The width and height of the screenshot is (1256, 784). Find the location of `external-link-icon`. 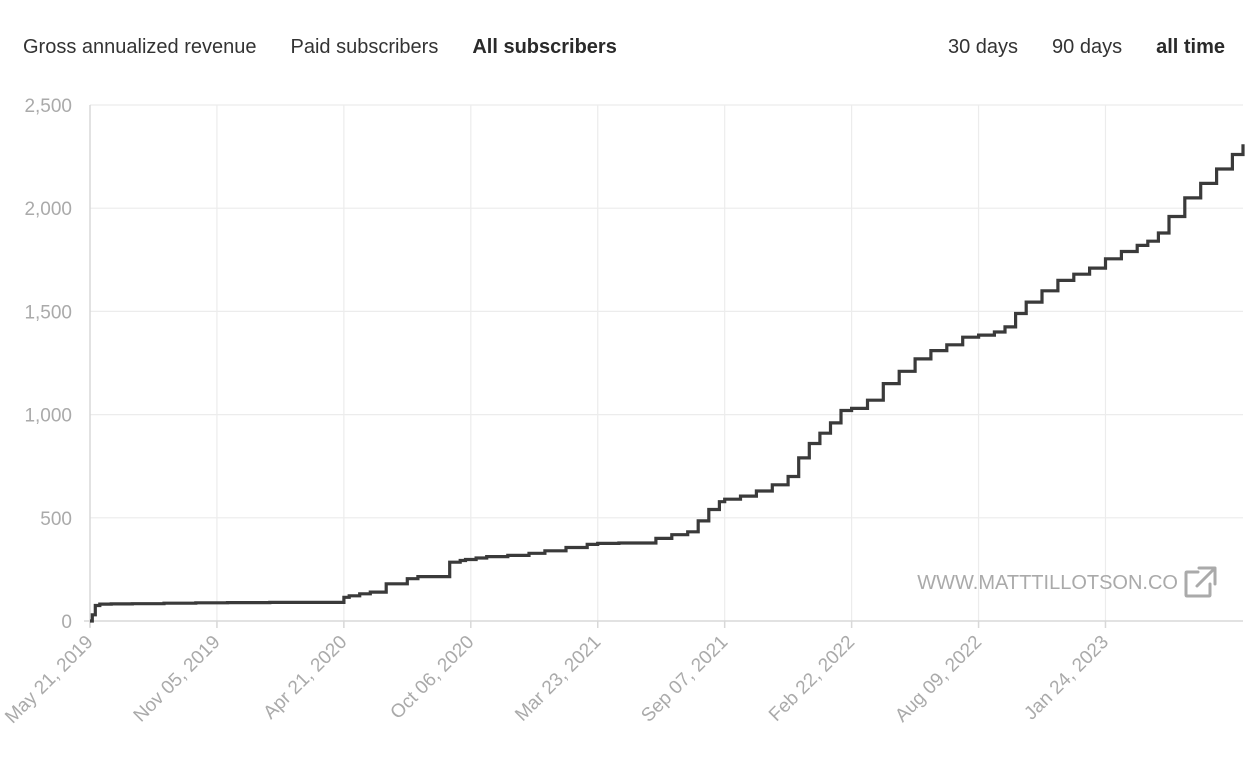

external-link-icon is located at coordinates (1200, 582).